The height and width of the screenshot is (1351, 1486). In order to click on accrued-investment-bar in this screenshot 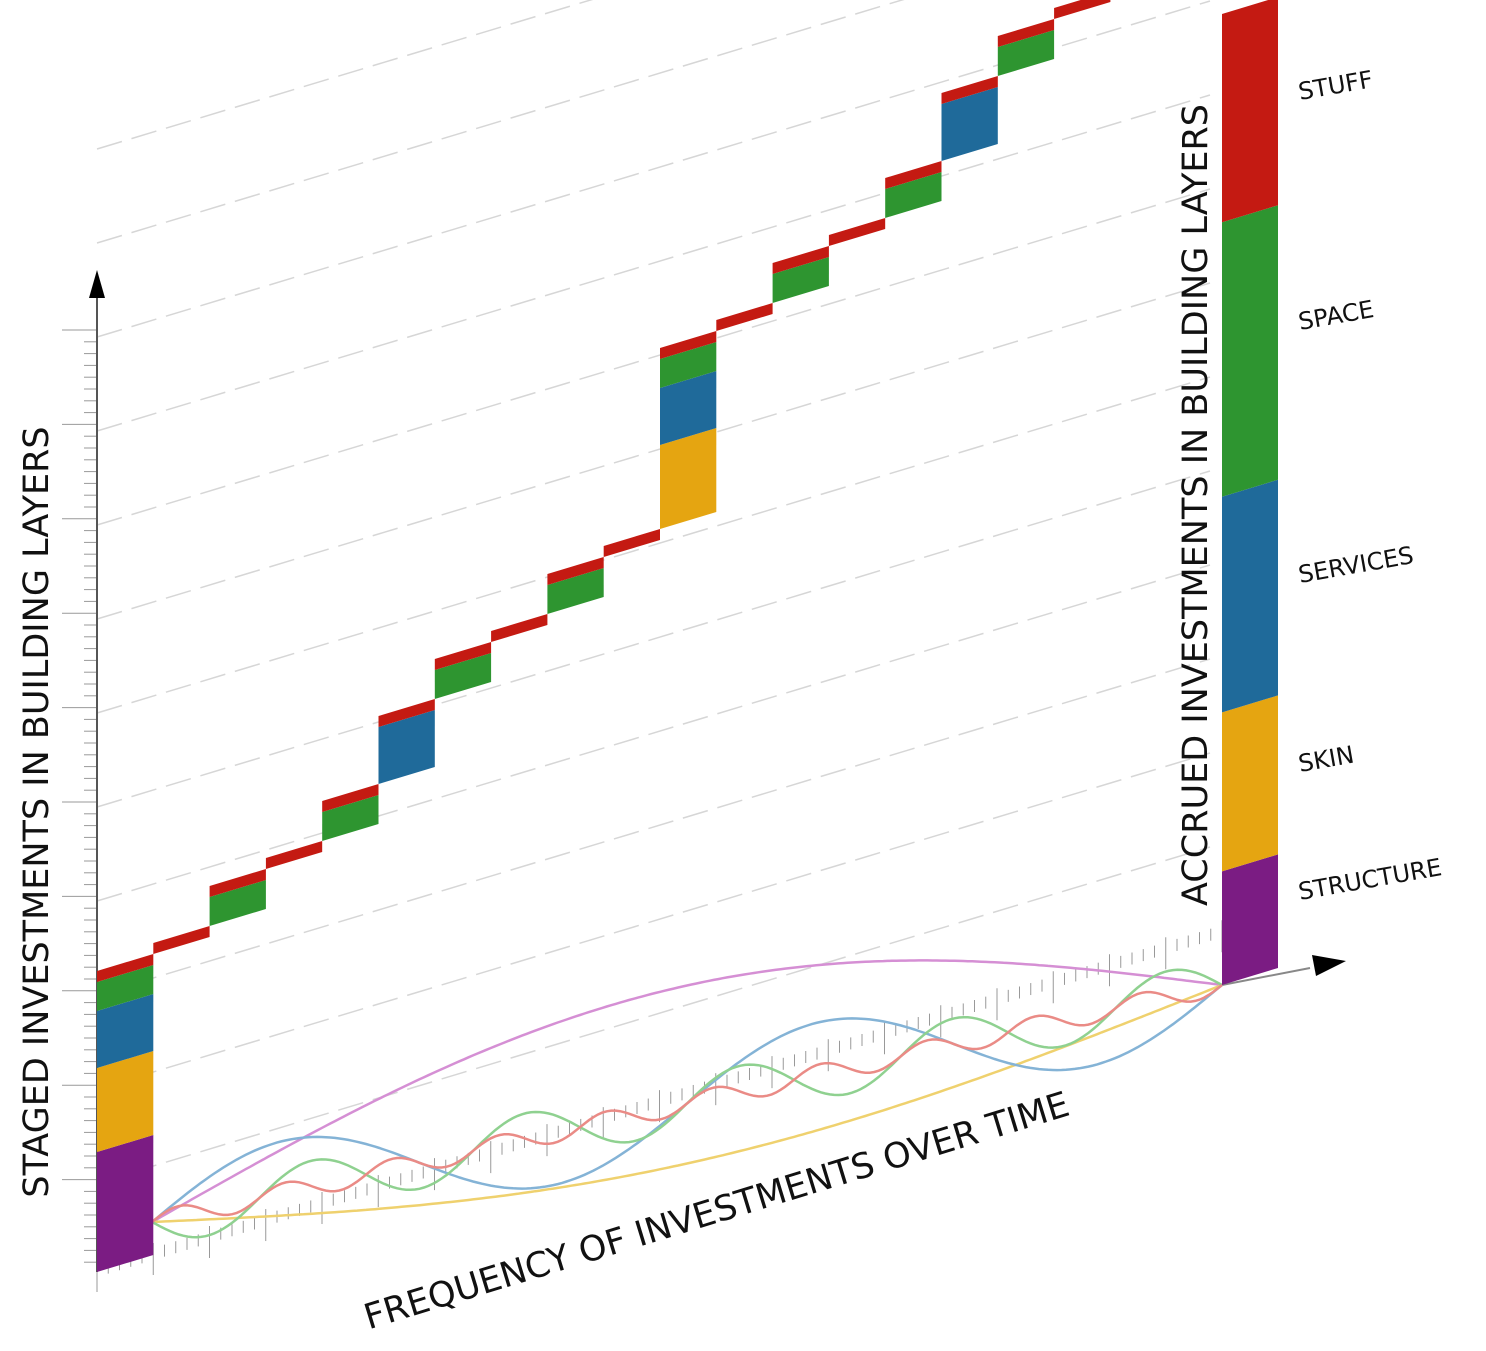, I will do `click(1250, 492)`.